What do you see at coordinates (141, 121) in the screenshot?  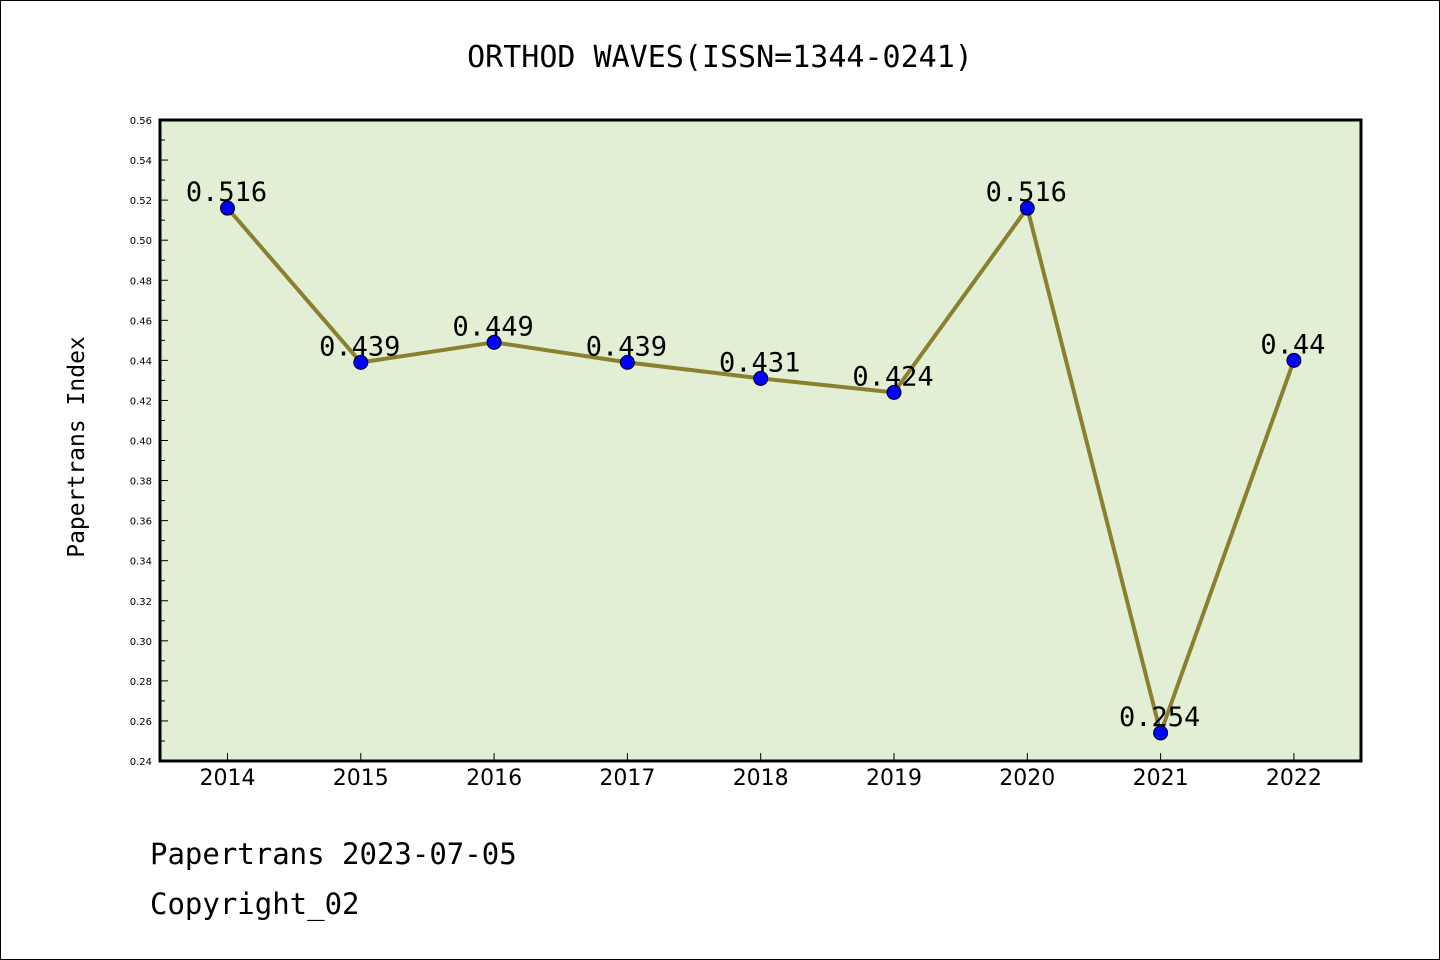 I see `y-tick-label: 0.56` at bounding box center [141, 121].